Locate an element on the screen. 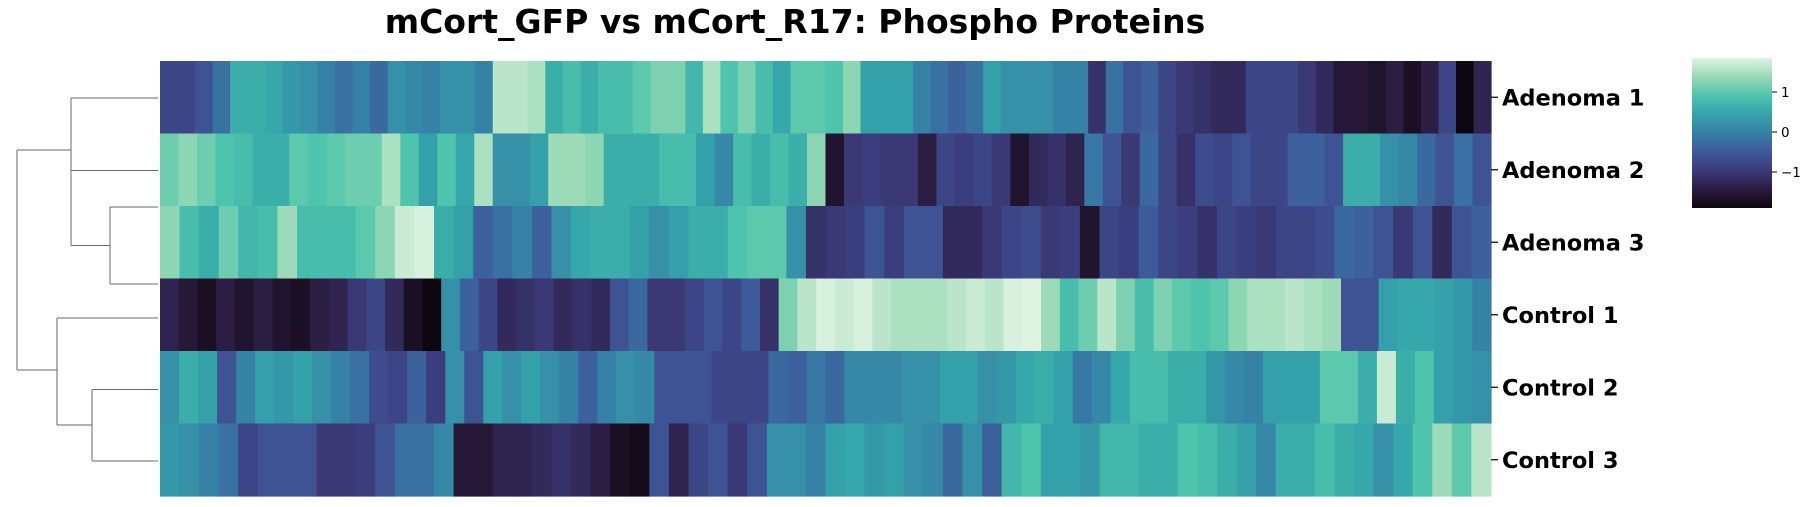 This screenshot has height=507, width=1811. row-label: Adenoma 2 is located at coordinates (1573, 171).